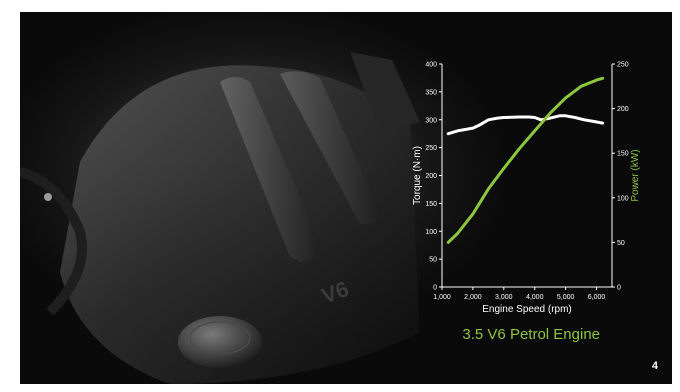 The height and width of the screenshot is (392, 680). I want to click on engine-cover-ridge, so click(385, 92).